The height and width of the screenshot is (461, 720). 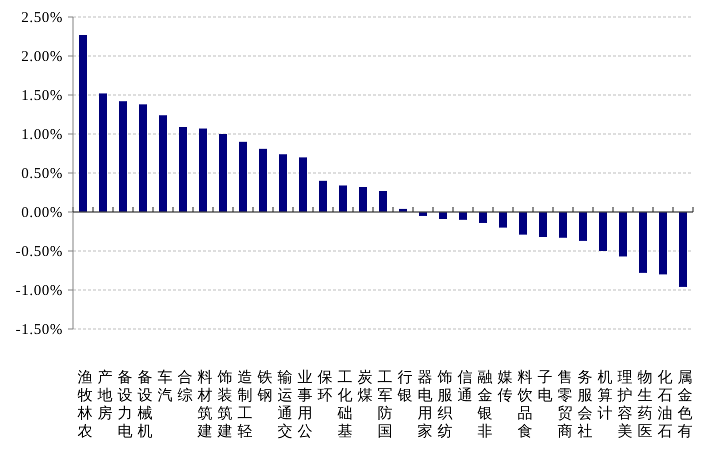 I want to click on x-tick-label: 银行, so click(x=406, y=387).